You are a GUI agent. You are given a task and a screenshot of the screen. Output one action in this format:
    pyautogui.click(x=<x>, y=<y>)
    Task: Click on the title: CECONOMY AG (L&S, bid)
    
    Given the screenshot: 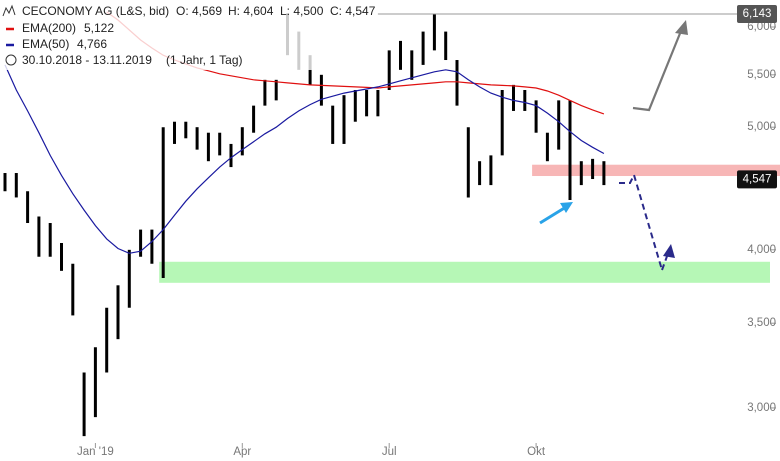 What is the action you would take?
    pyautogui.click(x=95, y=11)
    